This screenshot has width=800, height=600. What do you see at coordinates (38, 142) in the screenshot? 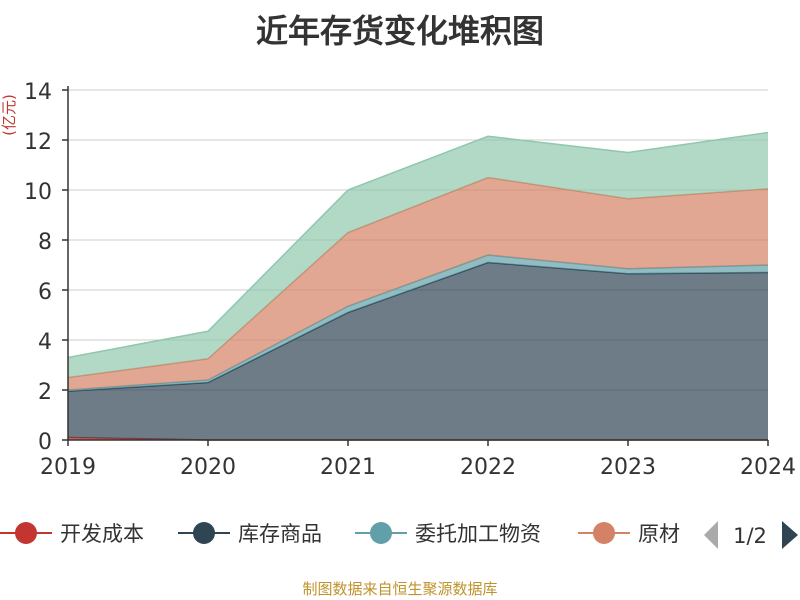
I see `y-tick-label: 12` at bounding box center [38, 142].